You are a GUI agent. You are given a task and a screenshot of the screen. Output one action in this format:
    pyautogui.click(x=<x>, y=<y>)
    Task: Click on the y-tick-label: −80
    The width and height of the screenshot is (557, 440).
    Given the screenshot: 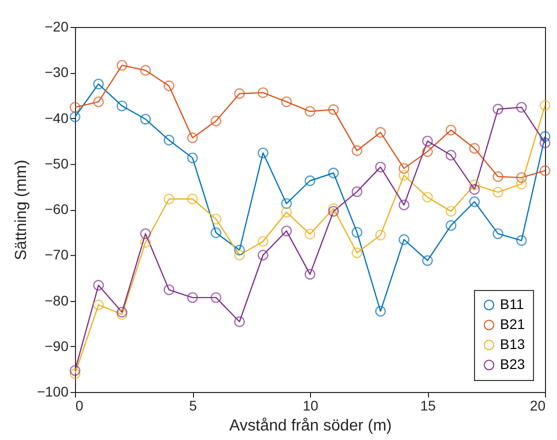 What is the action you would take?
    pyautogui.click(x=56, y=300)
    